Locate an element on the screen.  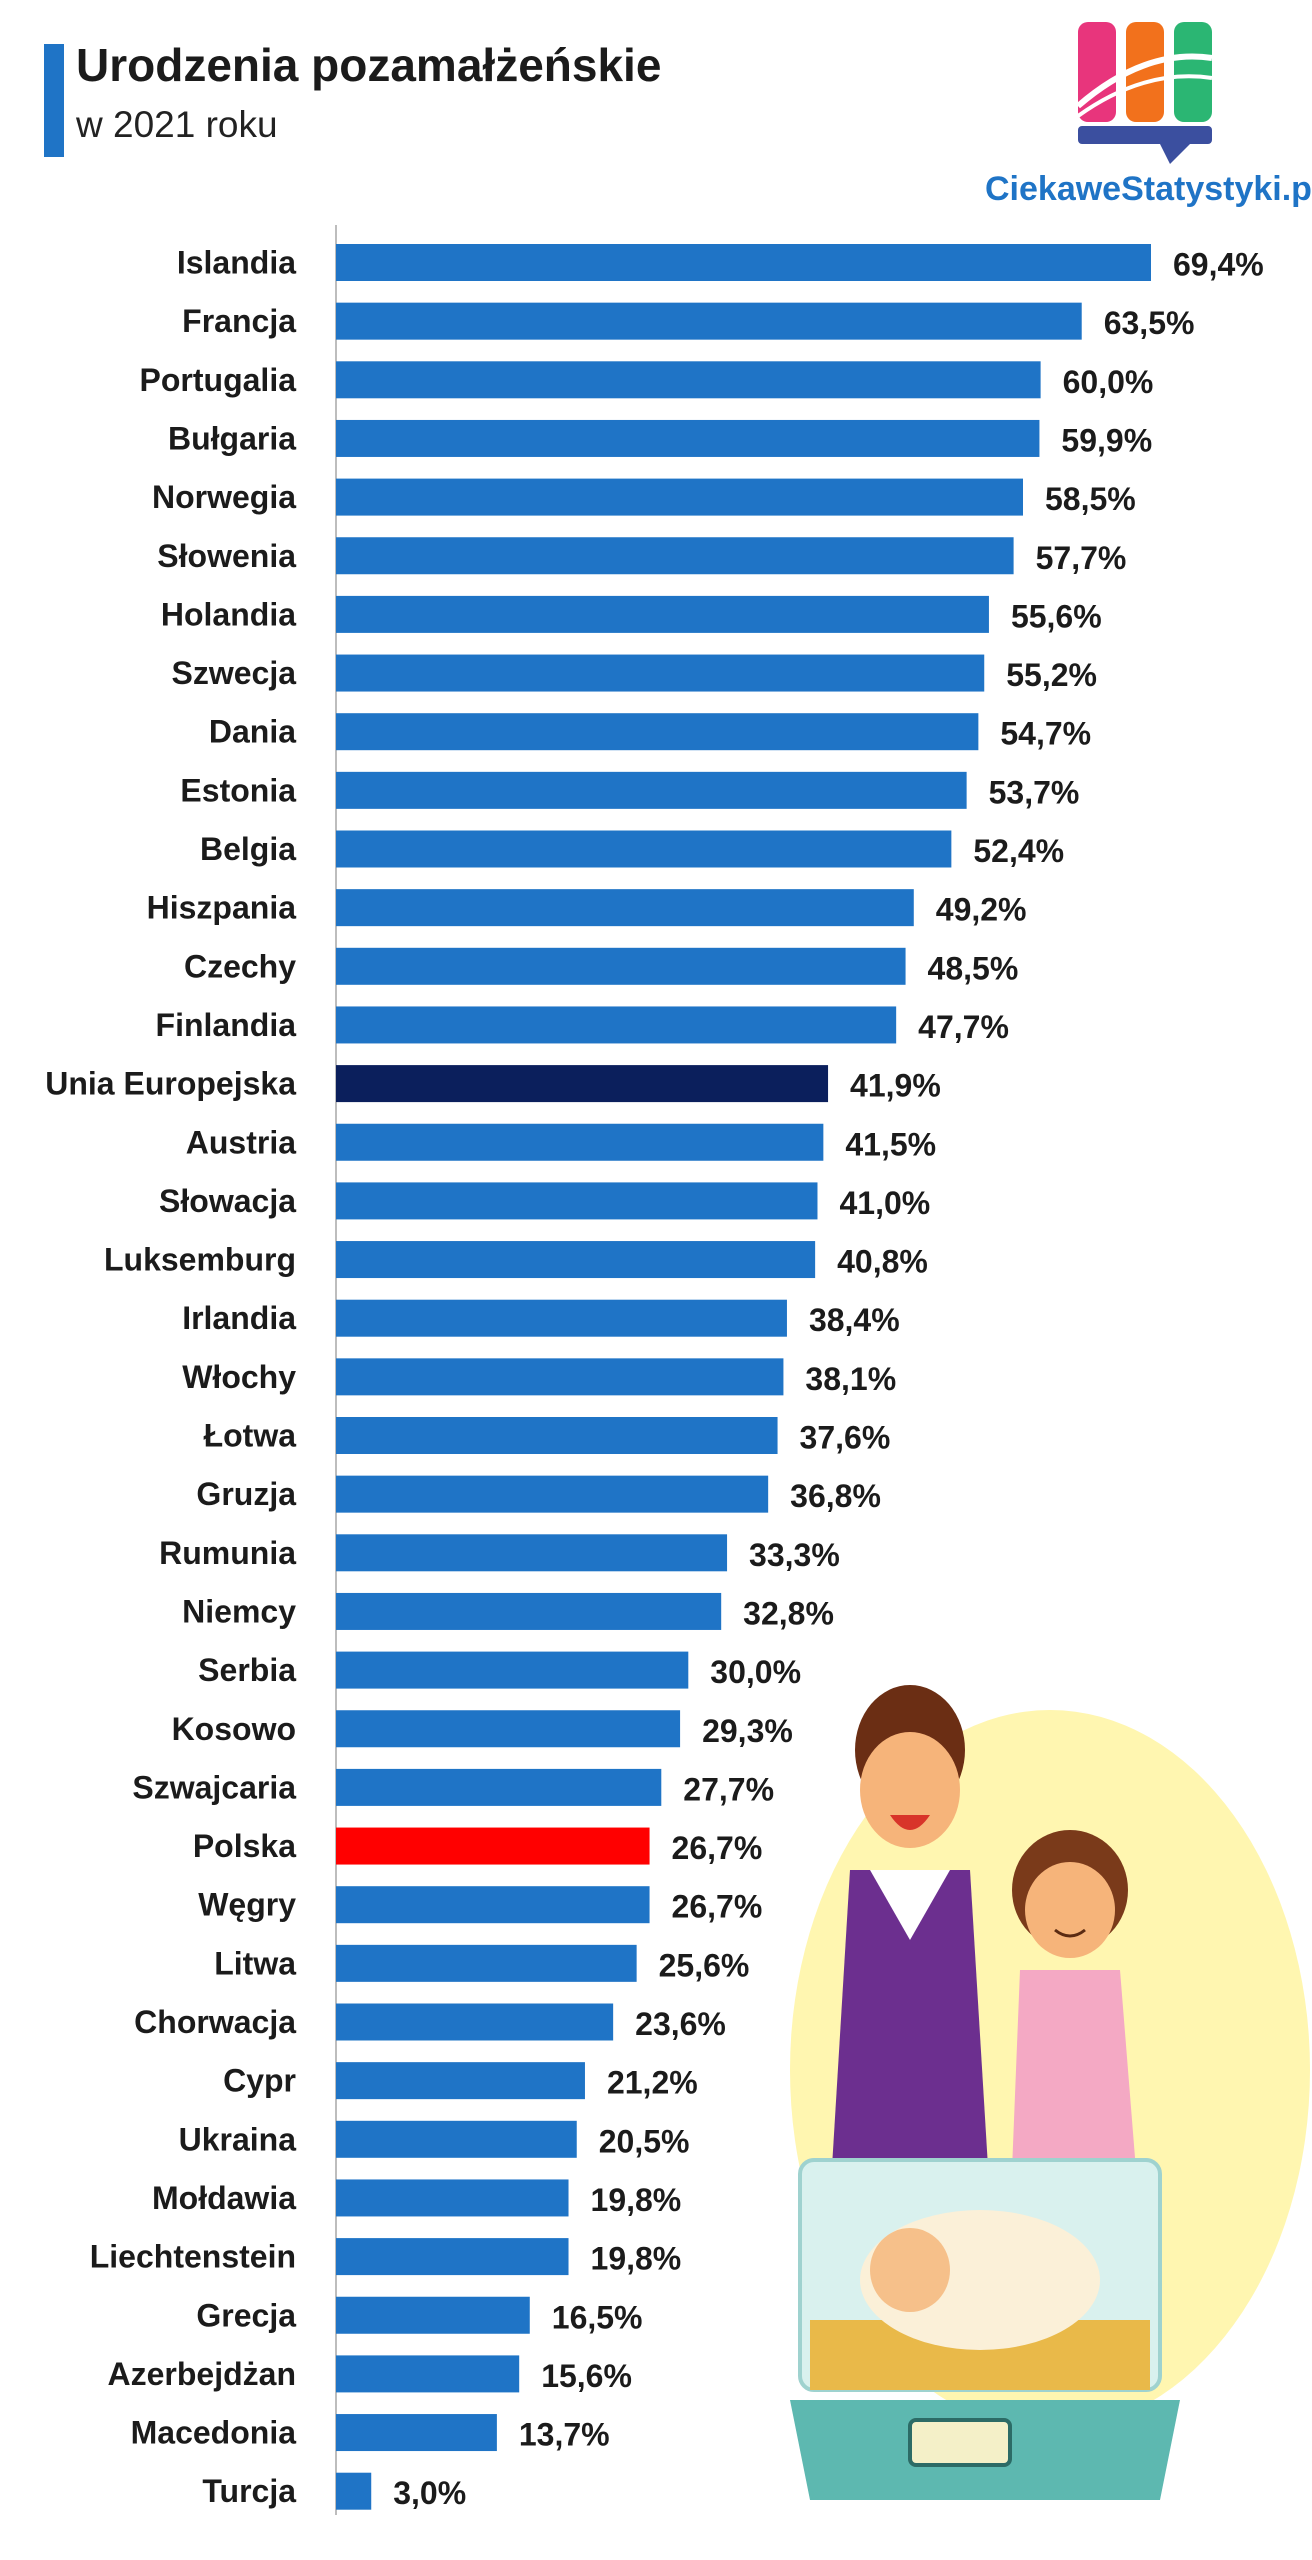
category-label: Belgia is located at coordinates (248, 849).